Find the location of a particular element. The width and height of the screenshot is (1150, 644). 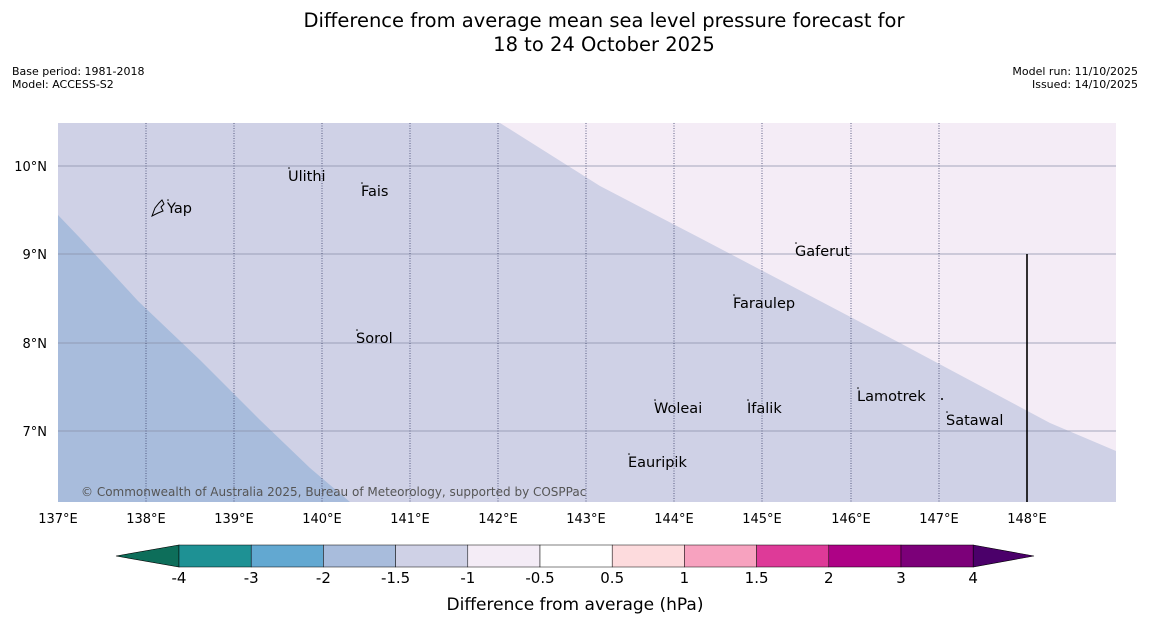

place-label-fais: Fais is located at coordinates (374, 192).